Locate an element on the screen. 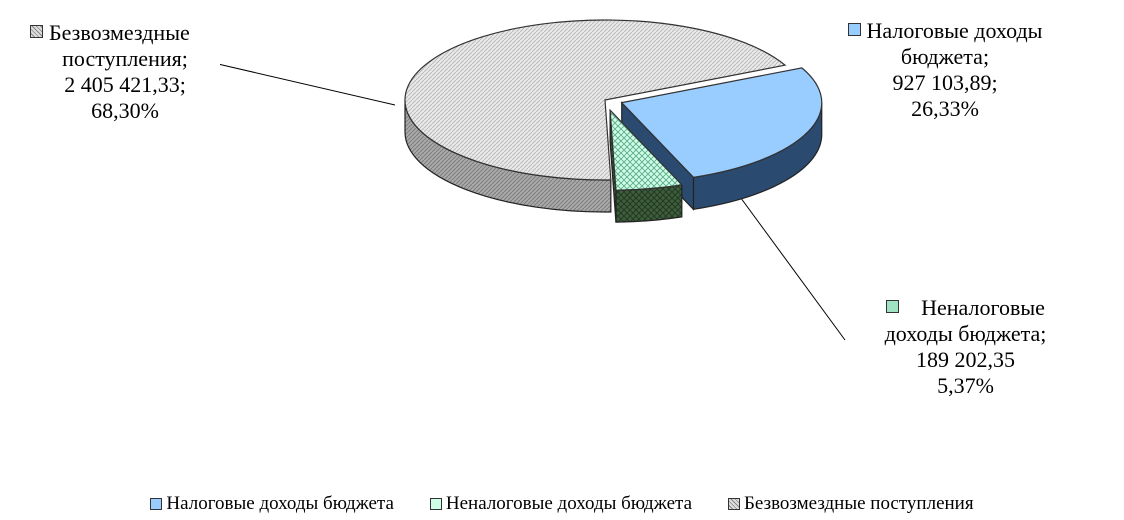 The image size is (1124, 520). legend-item-nonbudget: Безвозмездные поступления is located at coordinates (851, 504).